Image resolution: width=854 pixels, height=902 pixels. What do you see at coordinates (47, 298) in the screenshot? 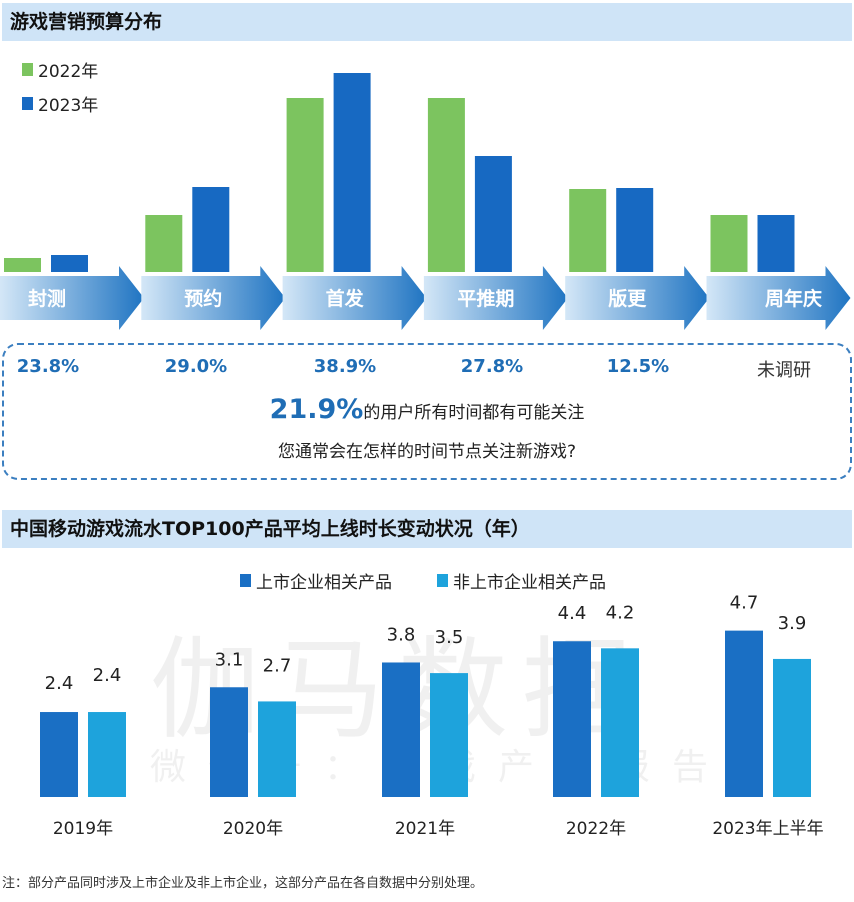
I see `stage-label: 封测` at bounding box center [47, 298].